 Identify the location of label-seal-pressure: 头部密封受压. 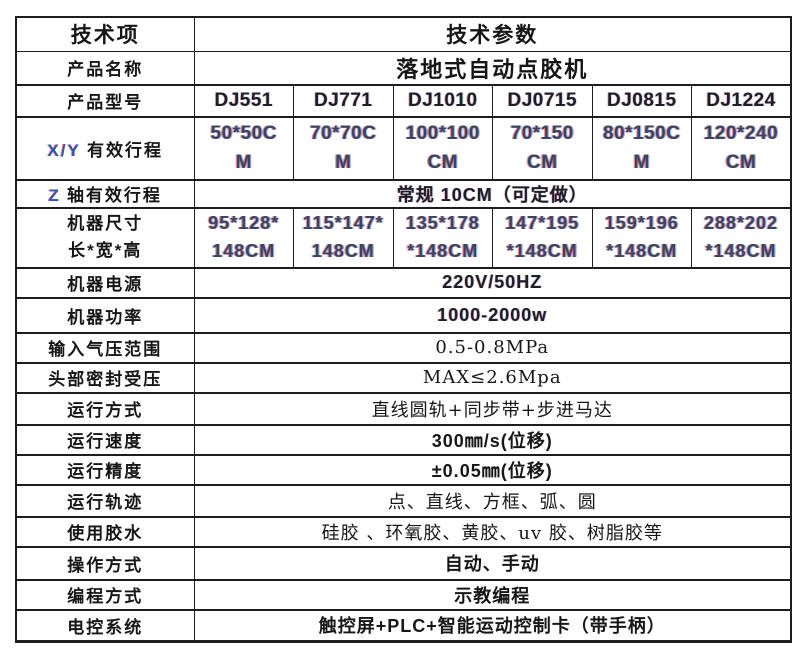
(105, 377).